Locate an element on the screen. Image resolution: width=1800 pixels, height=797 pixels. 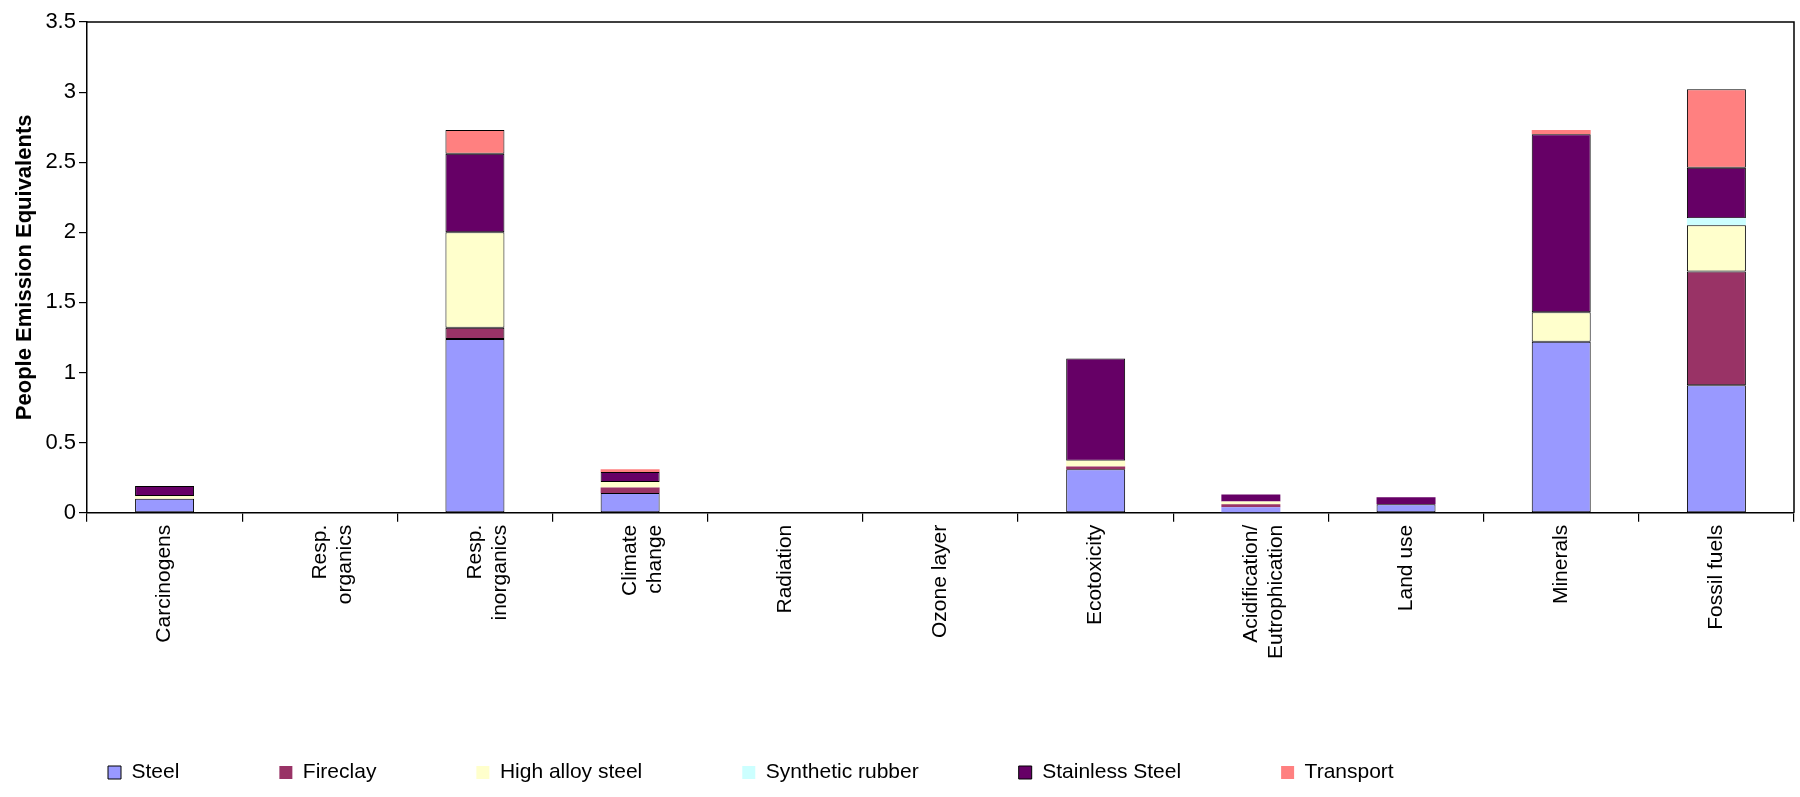
y-tick-label: 2 is located at coordinates (69, 231).